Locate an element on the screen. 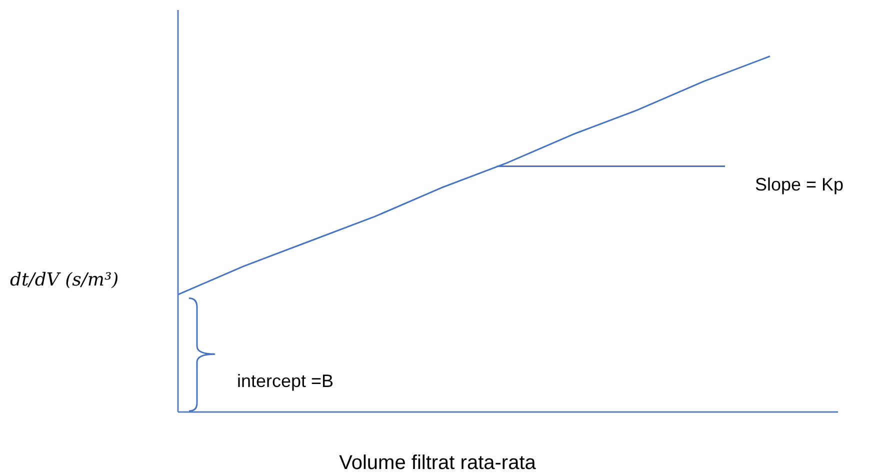  annotation: Slope = Kp is located at coordinates (799, 184).